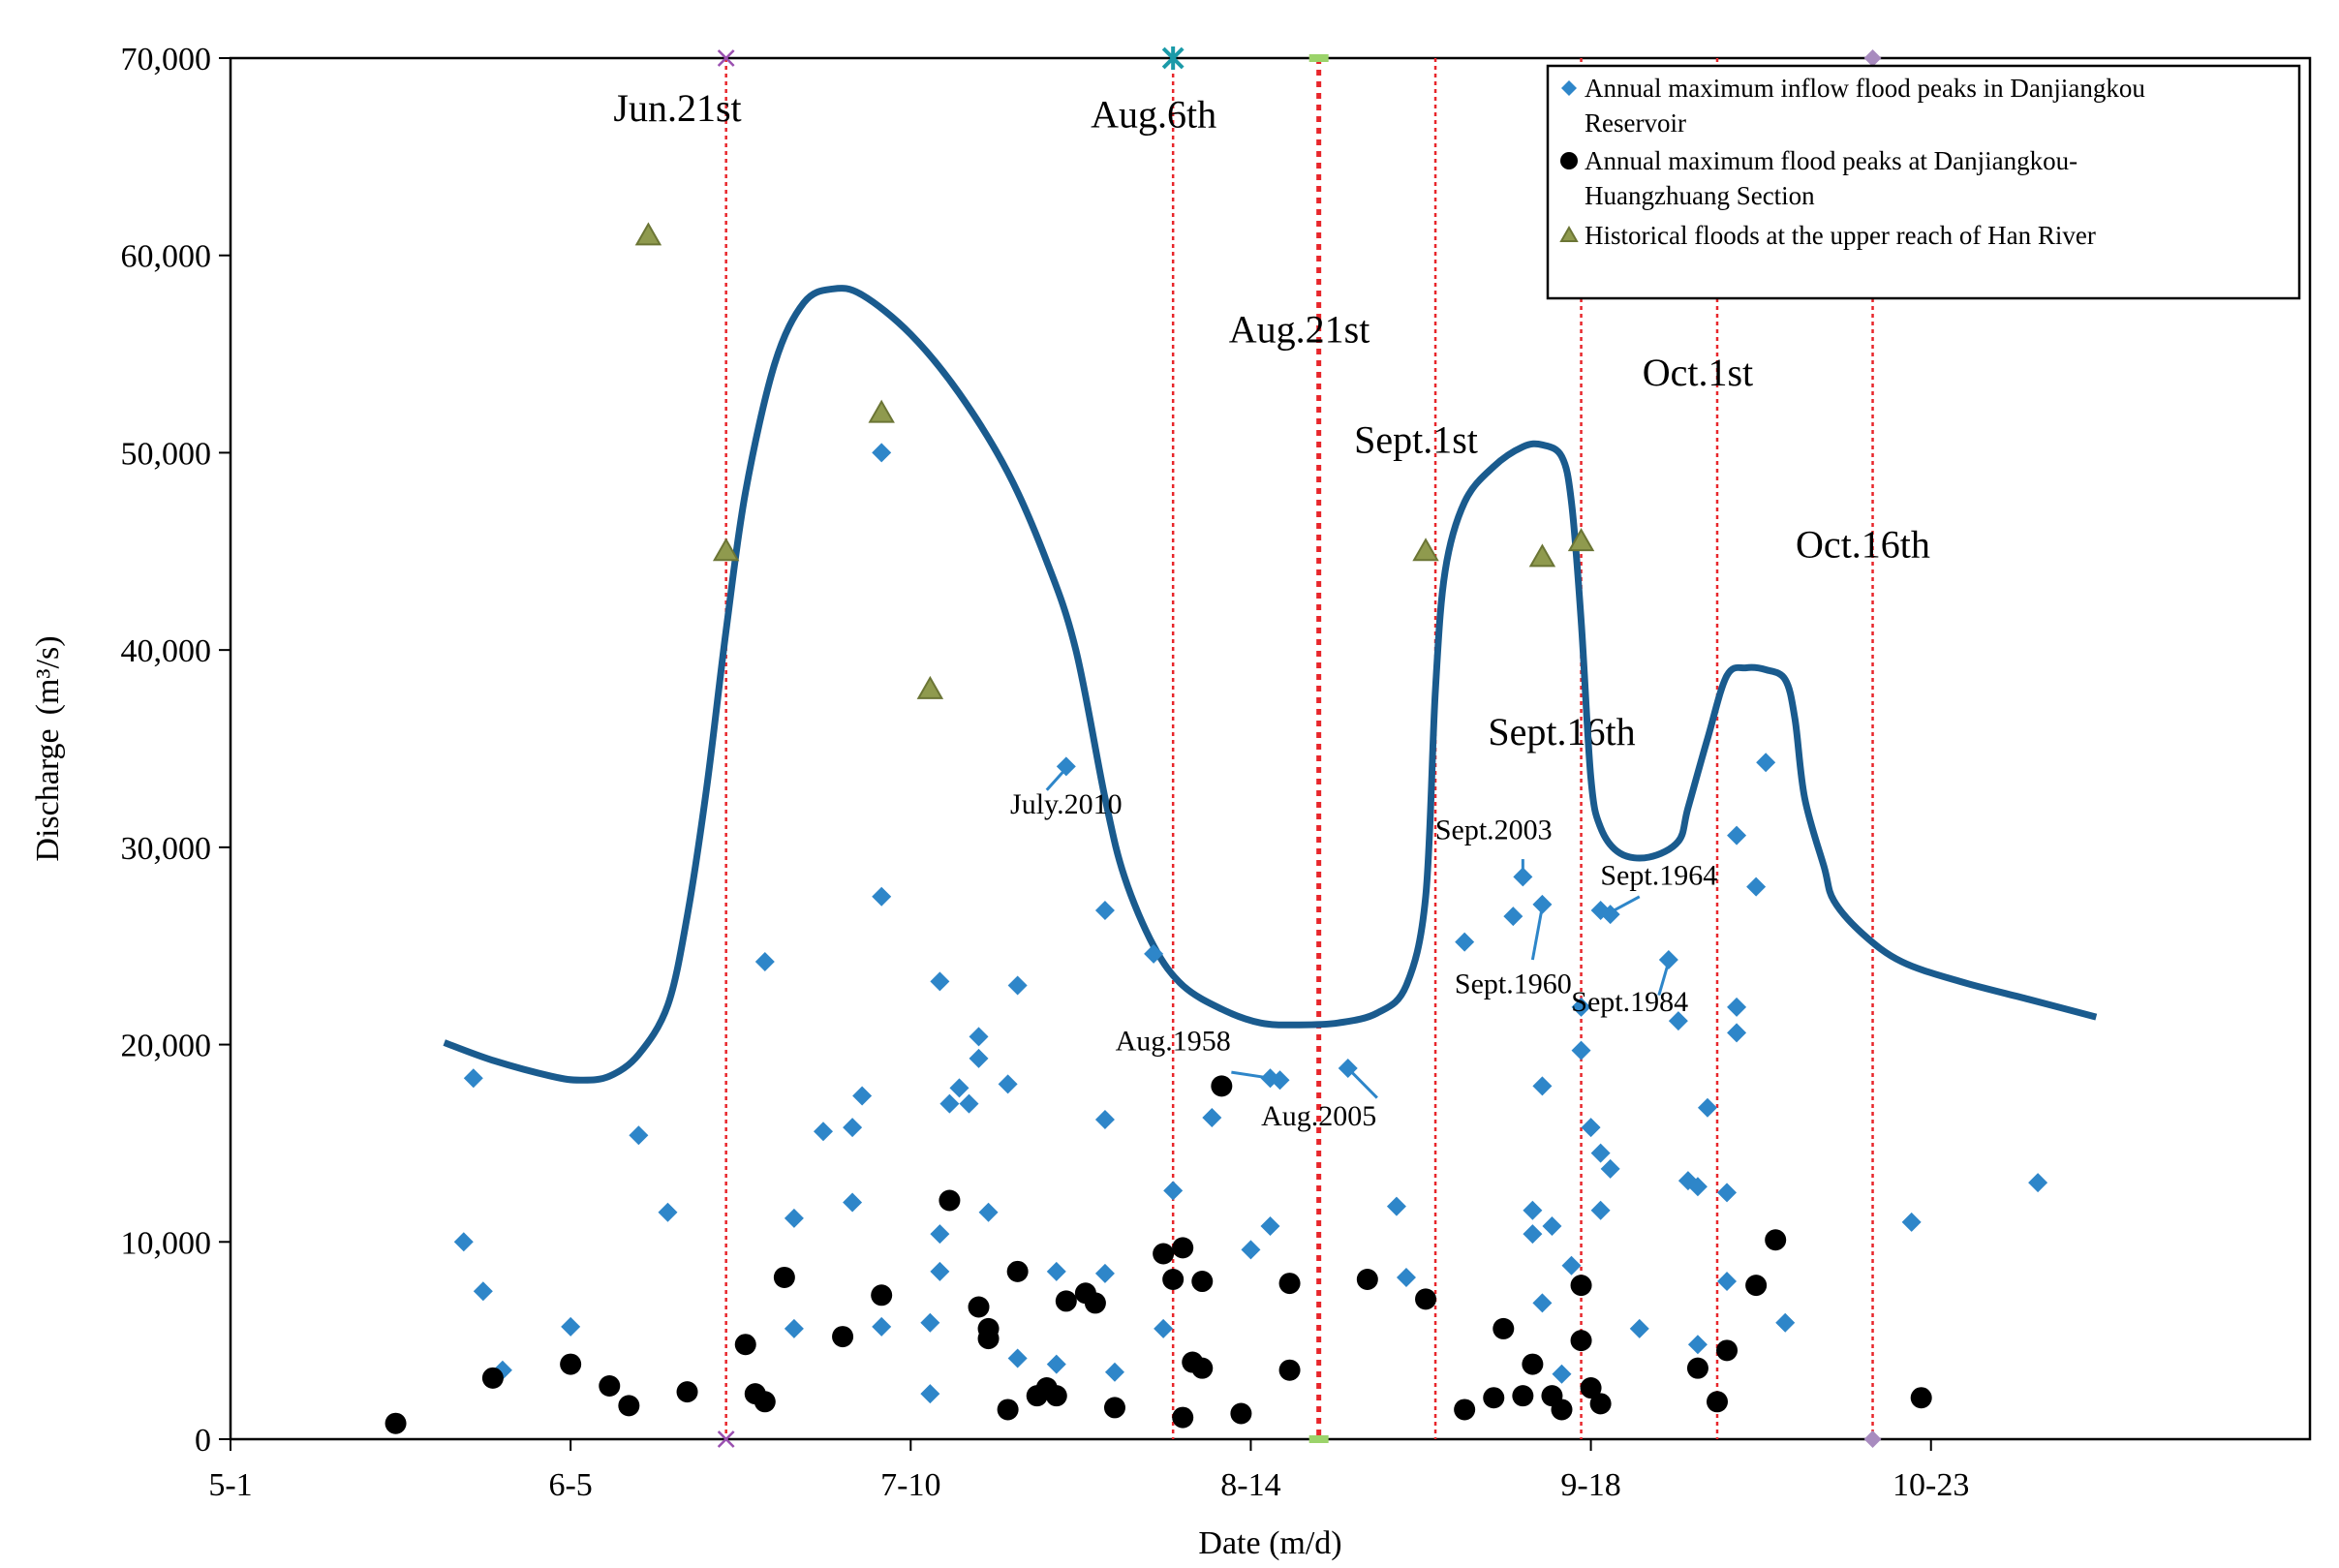 The image size is (2339, 1568). What do you see at coordinates (1635, 123) in the screenshot?
I see `legend-label: Reservoir` at bounding box center [1635, 123].